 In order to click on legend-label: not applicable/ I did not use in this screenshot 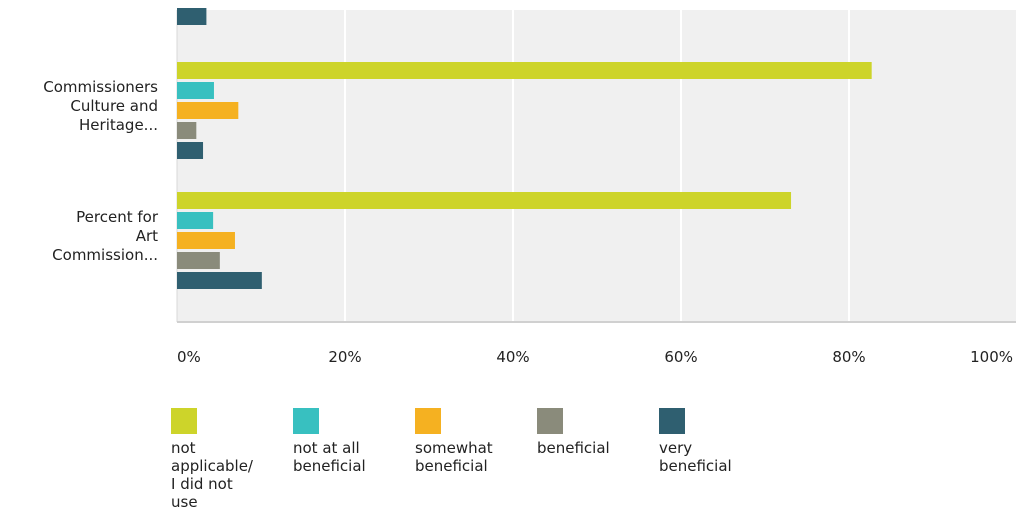, I will do `click(212, 475)`.